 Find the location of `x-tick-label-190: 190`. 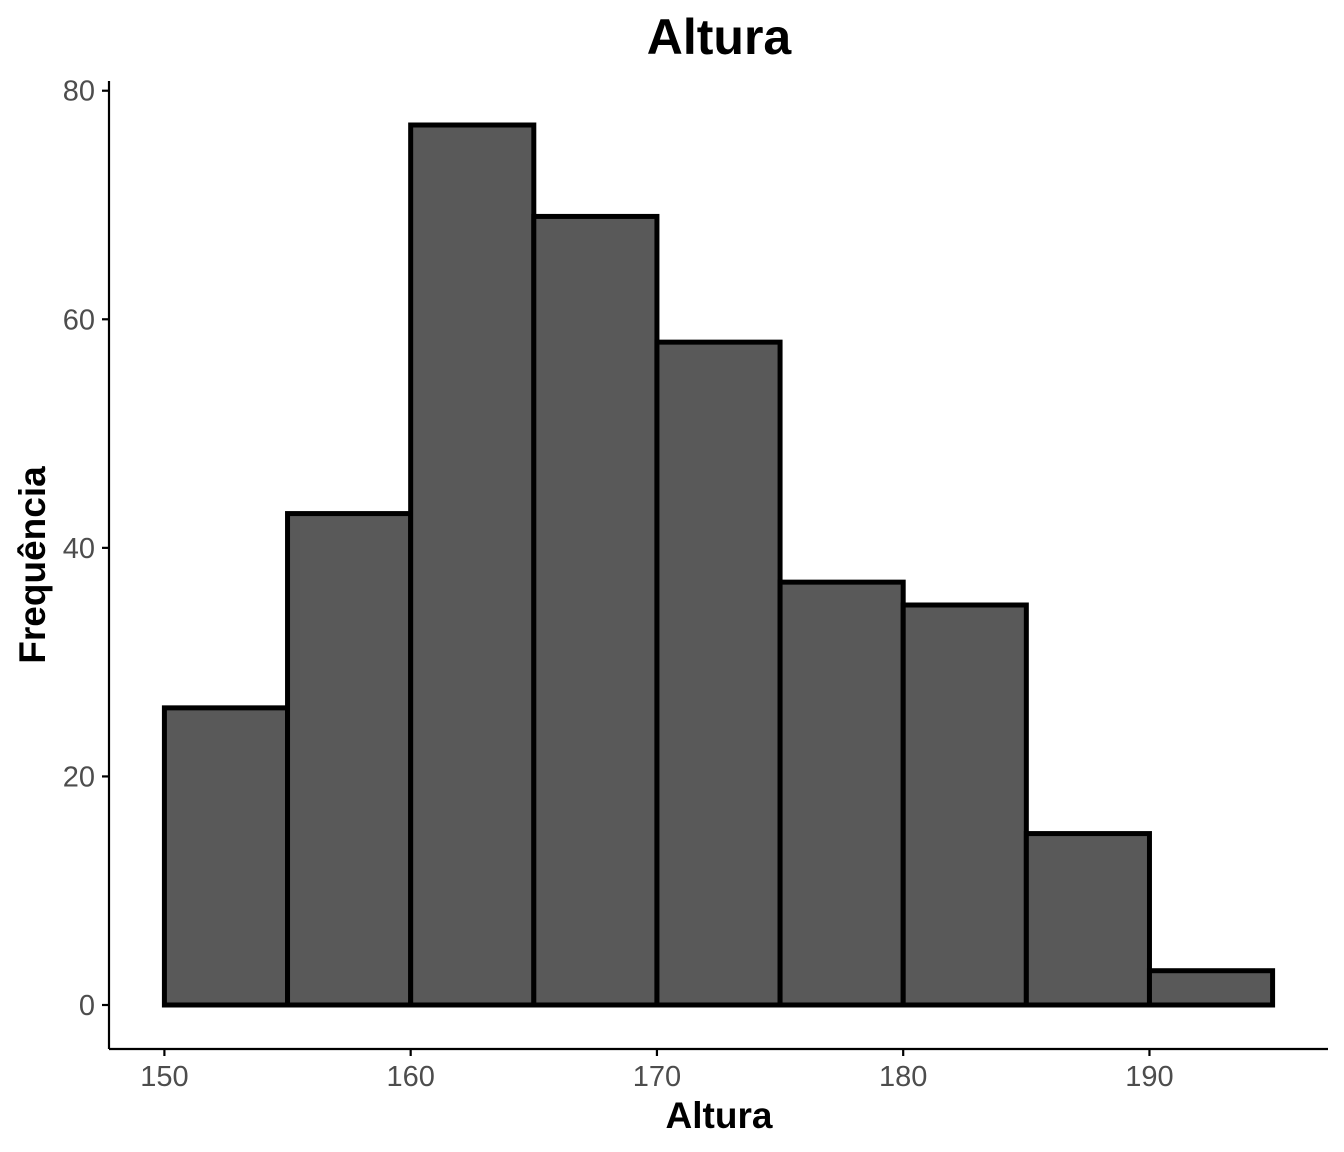

x-tick-label-190: 190 is located at coordinates (1149, 1077).